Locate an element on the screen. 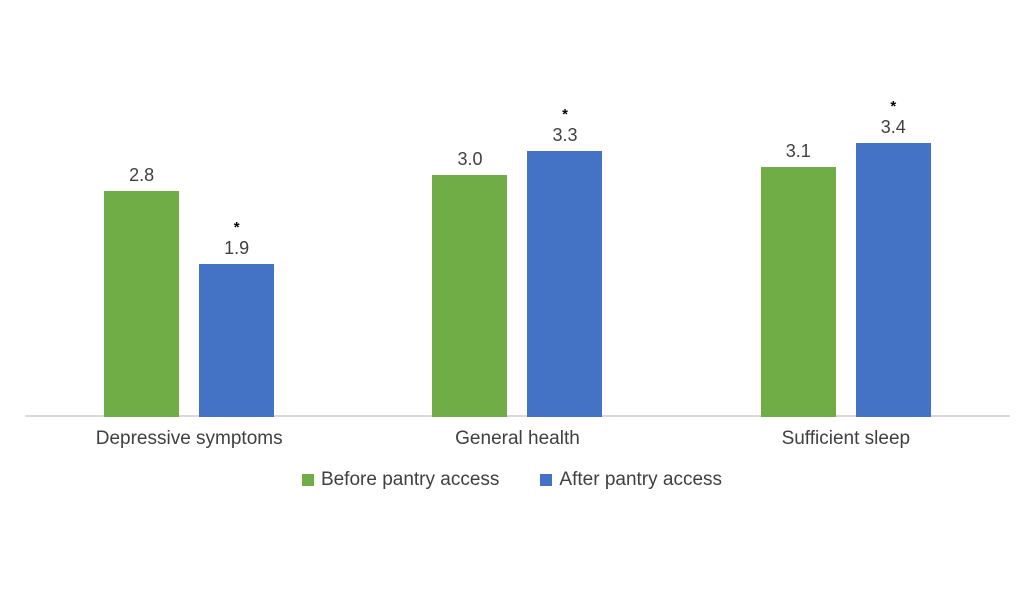  legend-label: After pantry access is located at coordinates (641, 479).